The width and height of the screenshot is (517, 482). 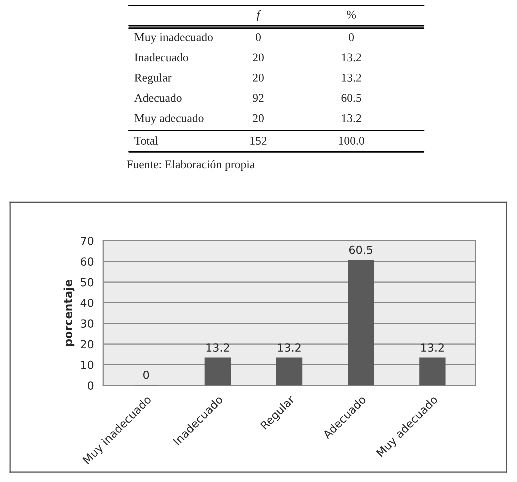 I want to click on y-tick-label: 70, so click(x=87, y=241).